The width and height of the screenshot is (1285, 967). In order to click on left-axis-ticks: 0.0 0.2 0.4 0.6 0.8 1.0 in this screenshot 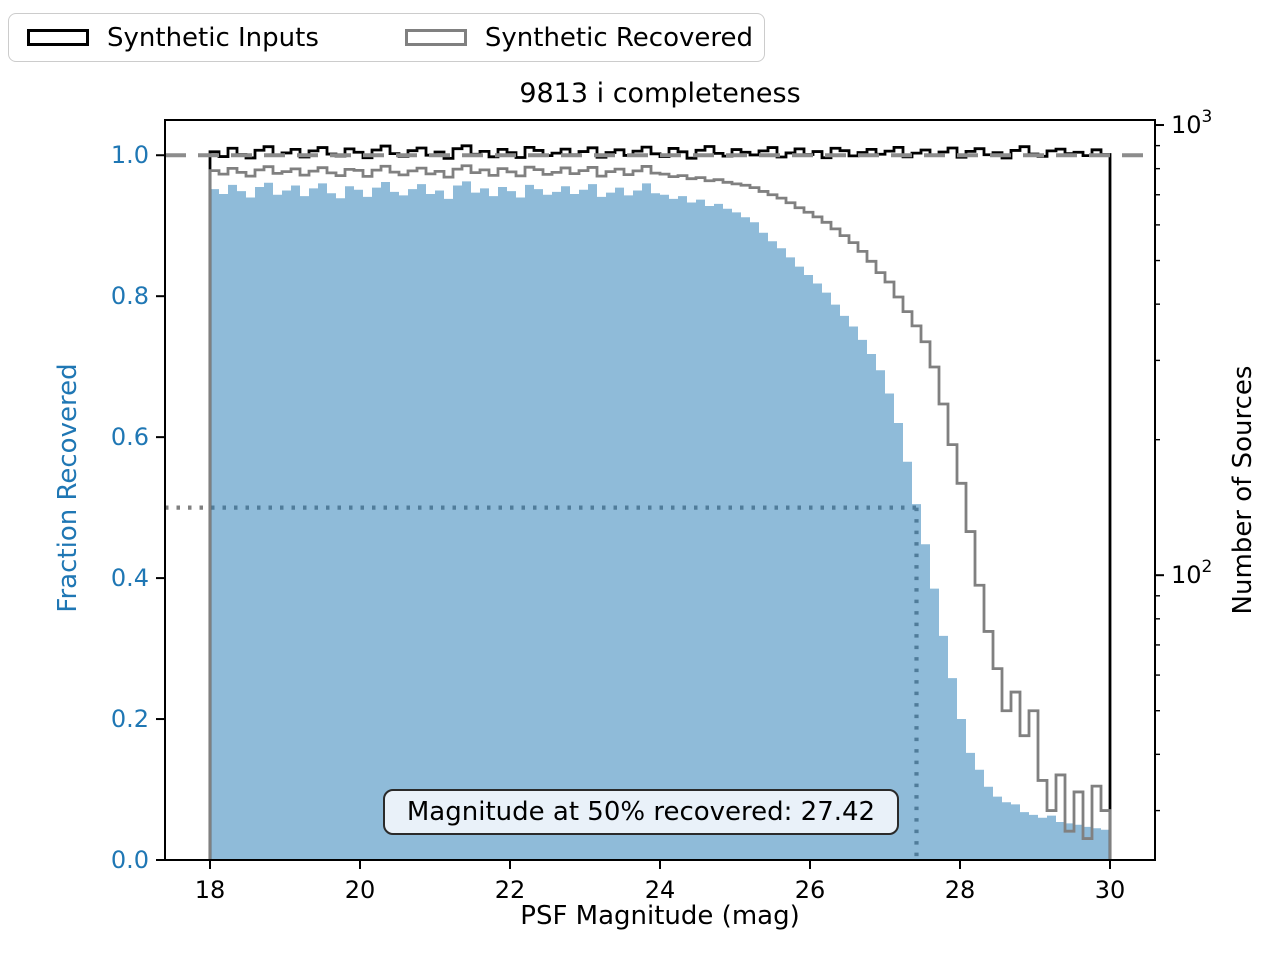, I will do `click(138, 507)`.